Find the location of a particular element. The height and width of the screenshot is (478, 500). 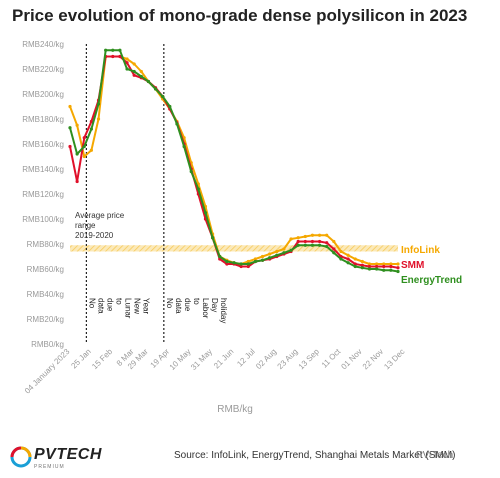

x-tick-label: 31 May is located at coordinates (201, 359).